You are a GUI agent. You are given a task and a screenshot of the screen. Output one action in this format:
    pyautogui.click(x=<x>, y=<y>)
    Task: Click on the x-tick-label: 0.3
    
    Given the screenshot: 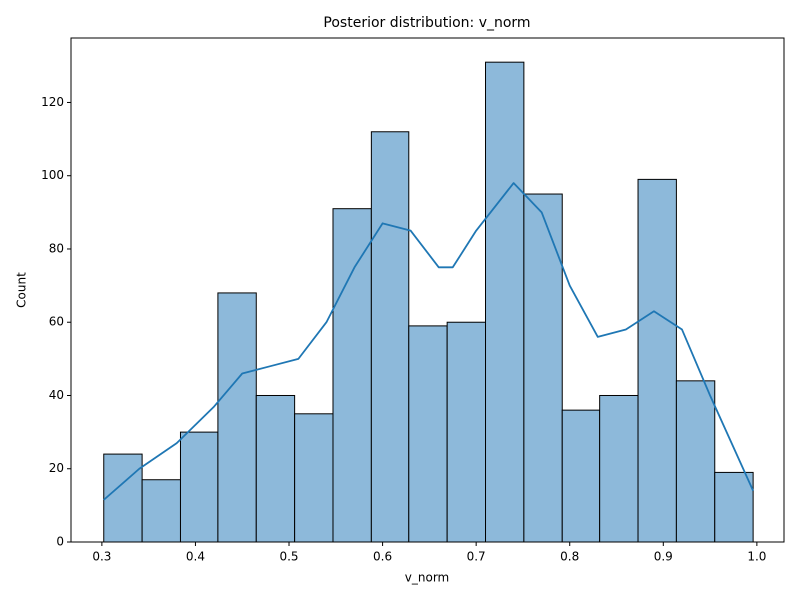 What is the action you would take?
    pyautogui.click(x=101, y=557)
    